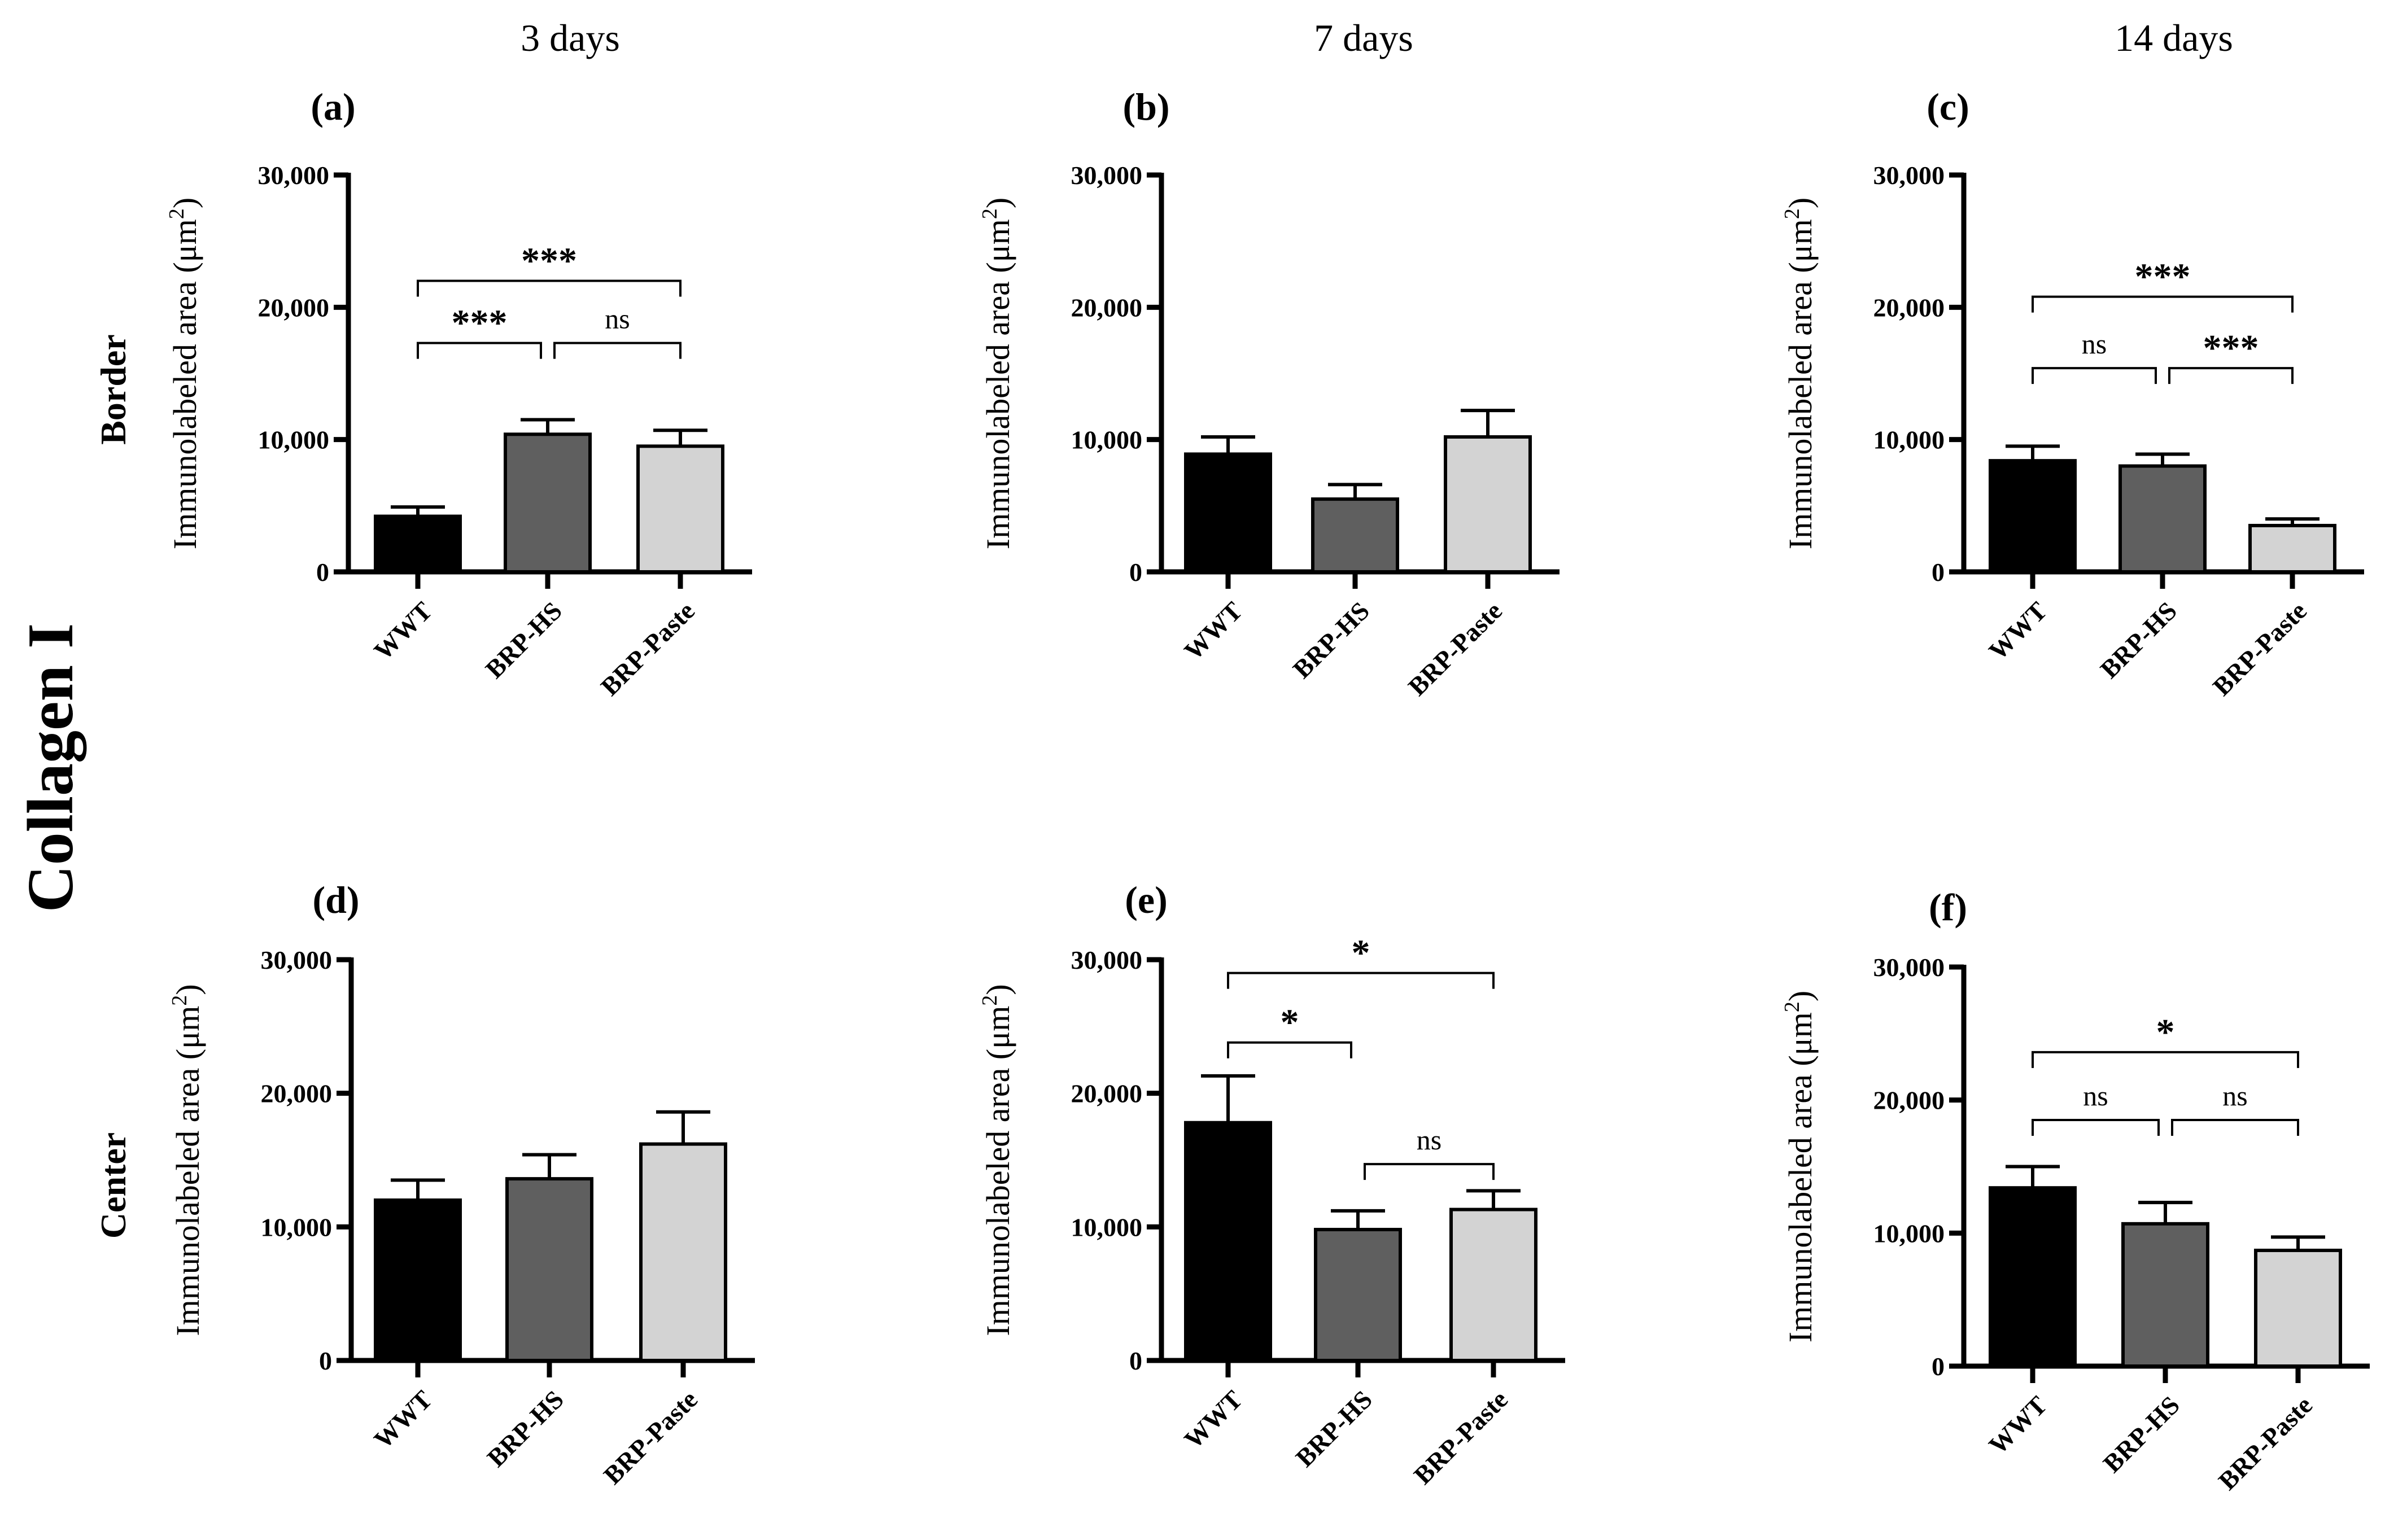  I want to click on panel-letter: (d), so click(335, 899).